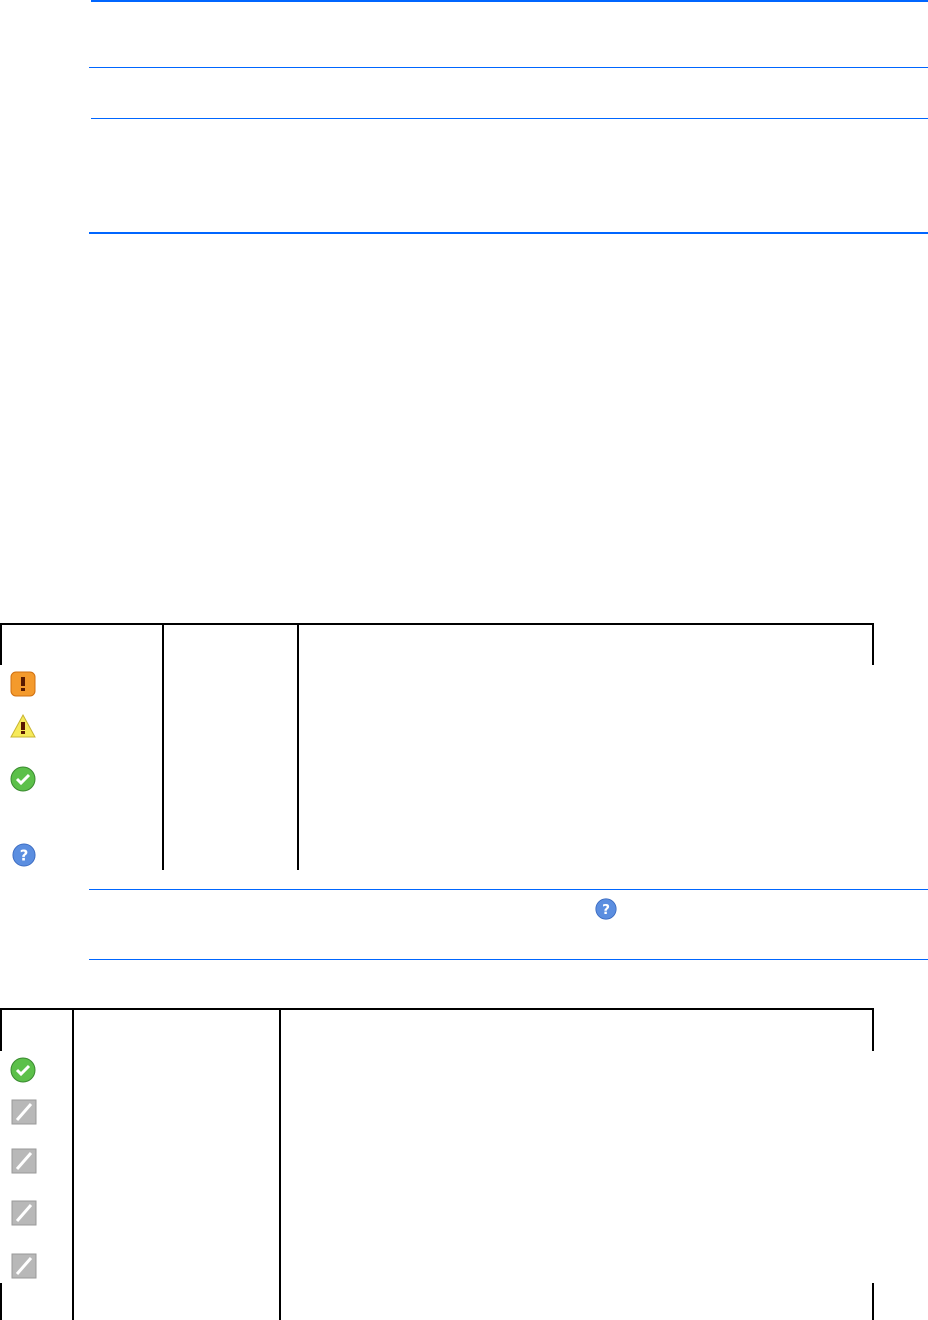 The image size is (928, 1320). Describe the element at coordinates (23, 725) in the screenshot. I see `warning-icon` at that location.